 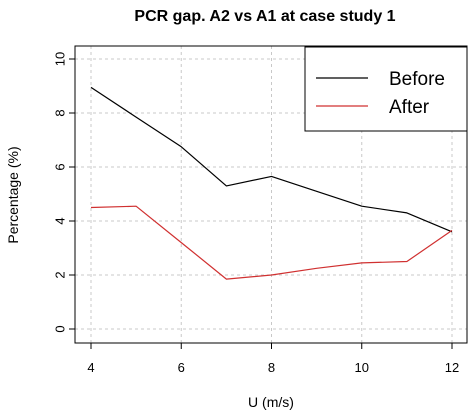 I want to click on y-axis-label: Percentage (%), so click(x=13, y=194).